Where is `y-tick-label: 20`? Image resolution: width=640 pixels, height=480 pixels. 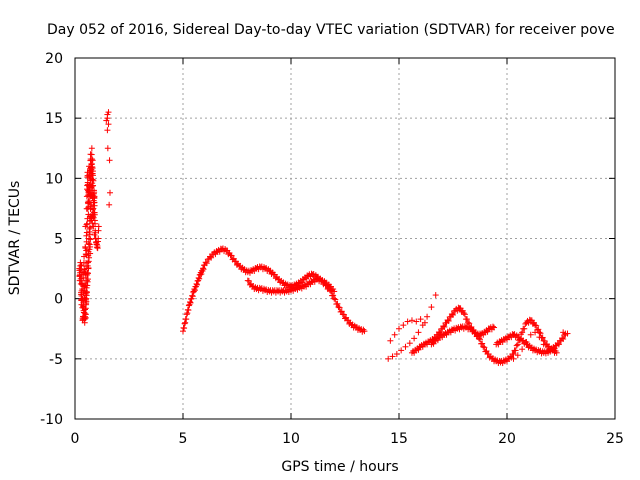 y-tick-label: 20 is located at coordinates (54, 59).